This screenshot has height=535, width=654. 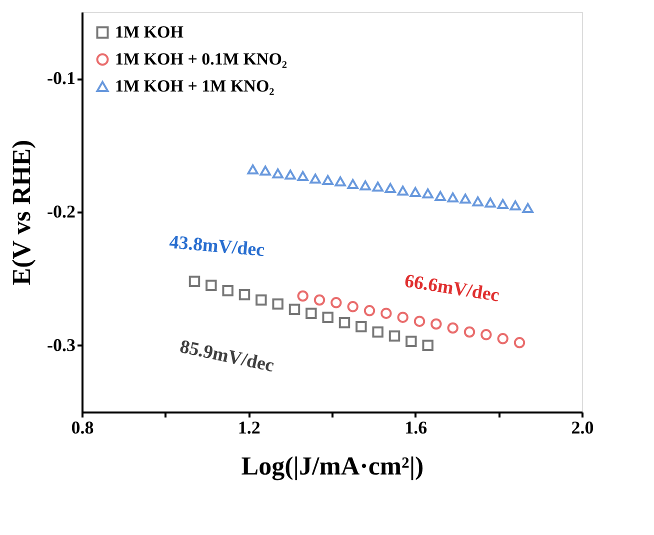 I want to click on y-tick-label: -0.1, so click(x=61, y=78).